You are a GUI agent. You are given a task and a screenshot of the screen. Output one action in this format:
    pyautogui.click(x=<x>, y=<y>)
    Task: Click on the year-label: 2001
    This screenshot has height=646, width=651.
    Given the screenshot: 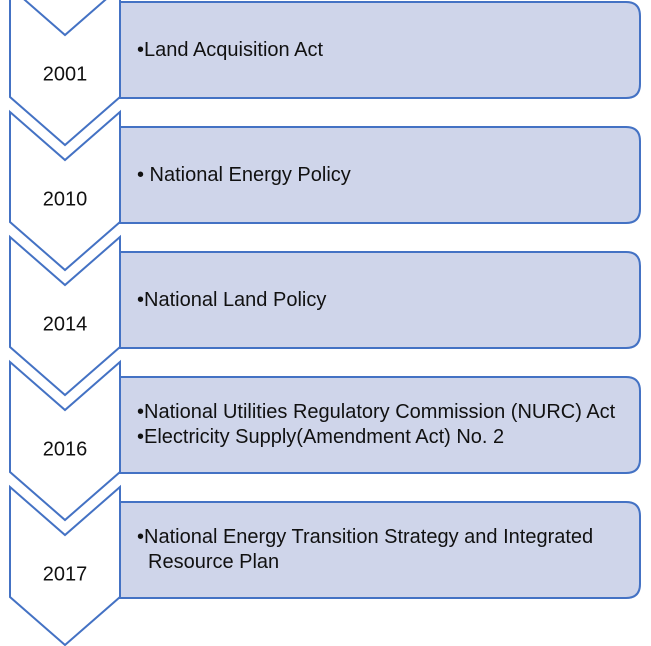 What is the action you would take?
    pyautogui.click(x=65, y=74)
    